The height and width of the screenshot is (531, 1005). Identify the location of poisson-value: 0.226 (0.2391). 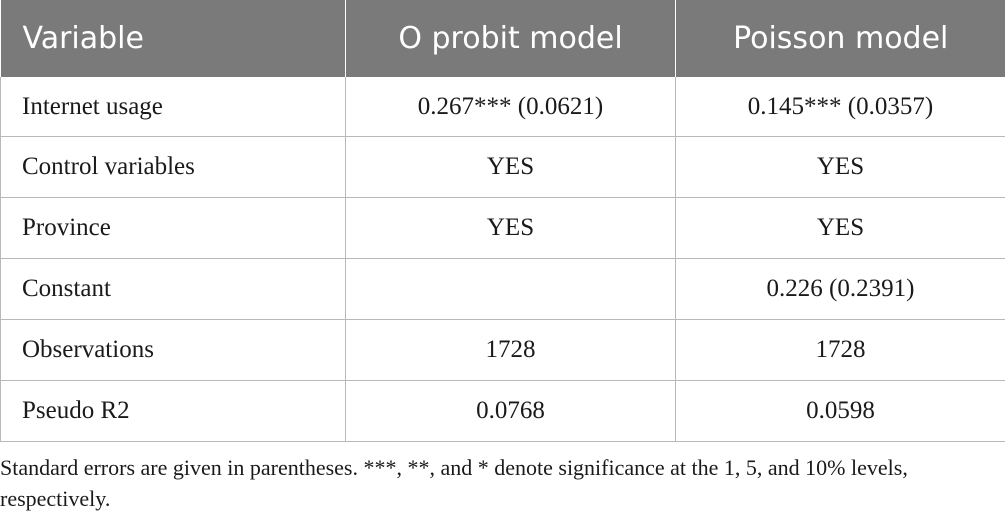
(840, 289).